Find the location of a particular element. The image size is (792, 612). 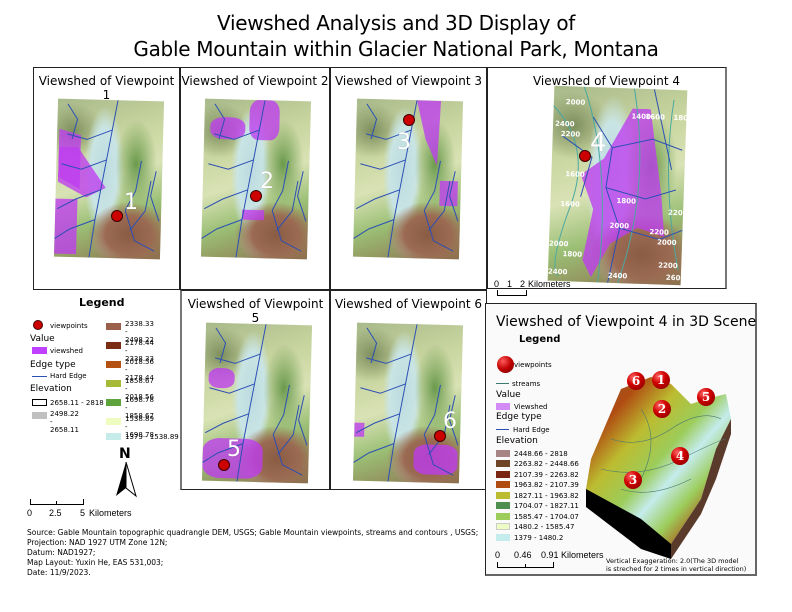

legend-viewshed-label: viewshed is located at coordinates (66, 351).